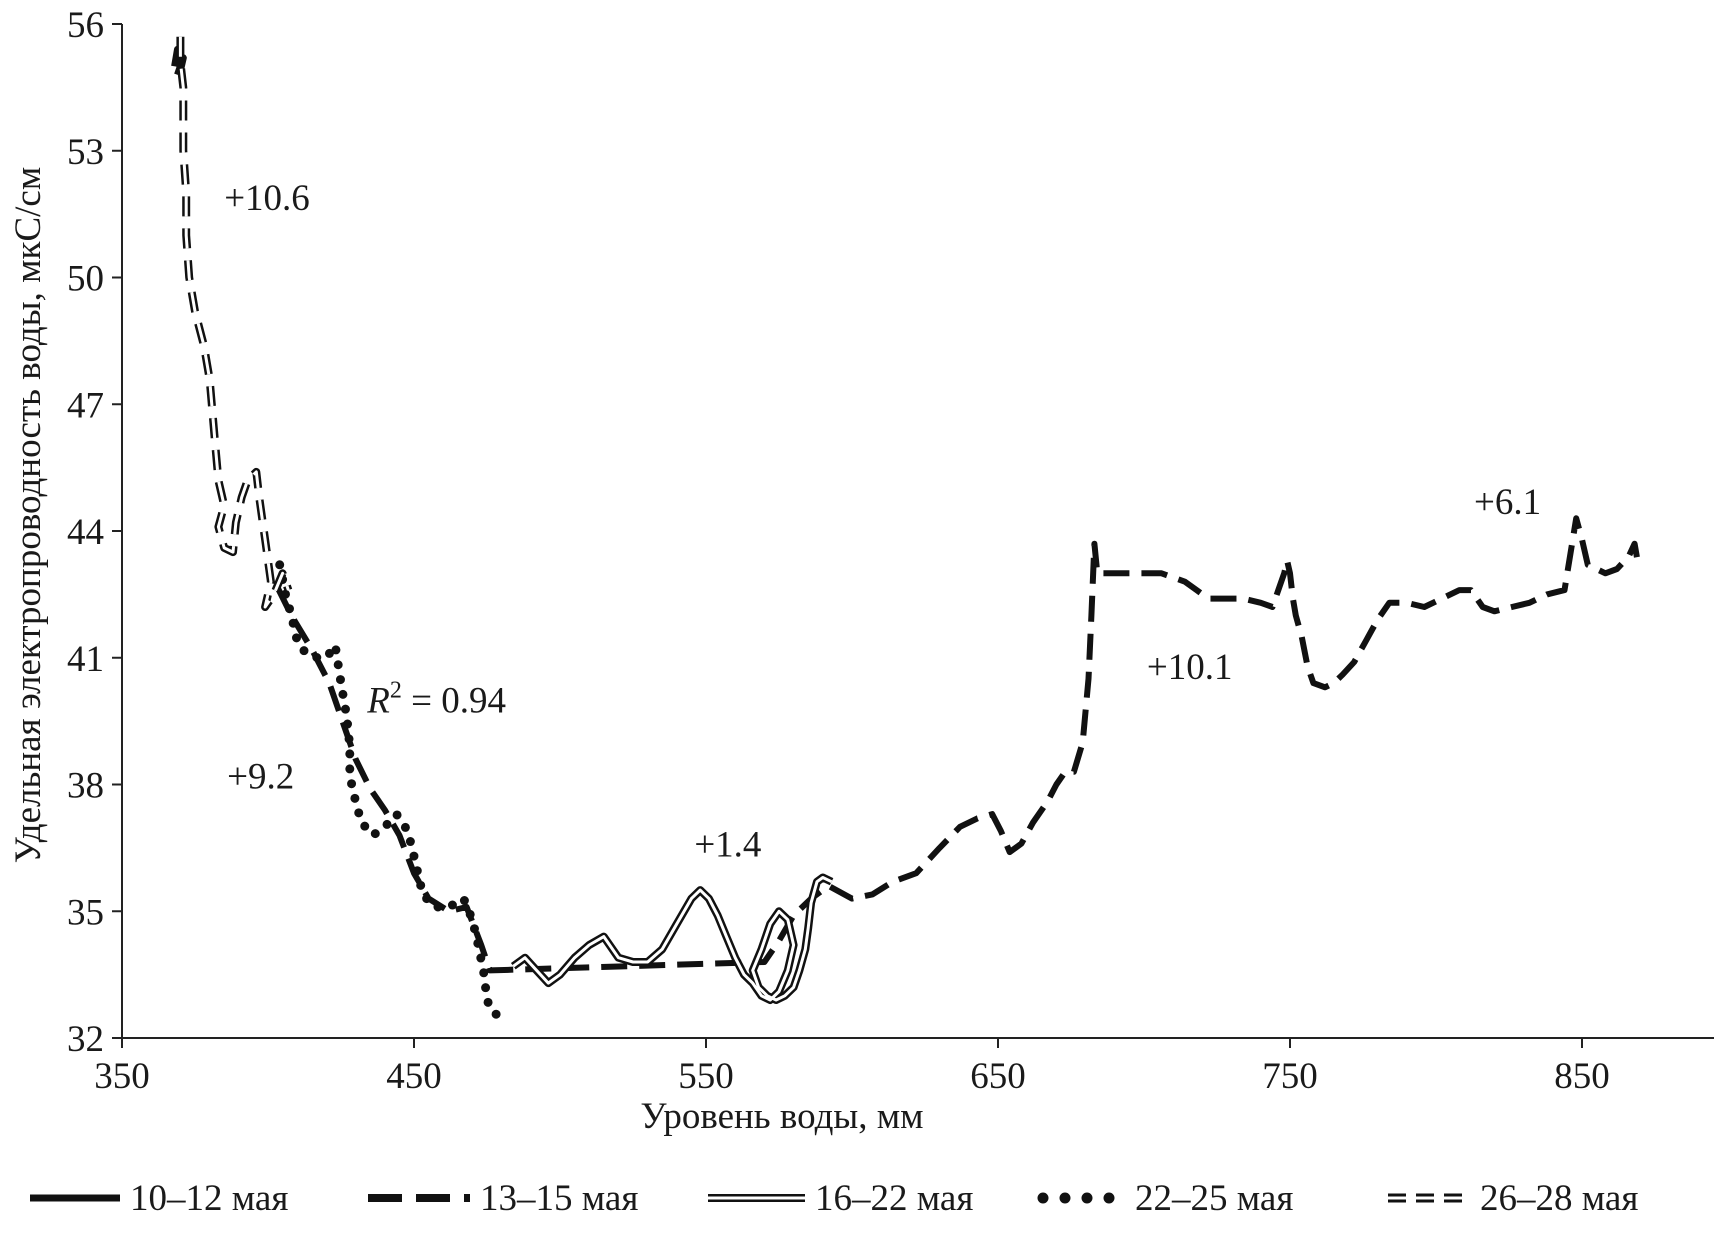 This screenshot has height=1234, width=1714. Describe the element at coordinates (209, 1198) in the screenshot. I see `legend-label: 10–12 мая` at that location.